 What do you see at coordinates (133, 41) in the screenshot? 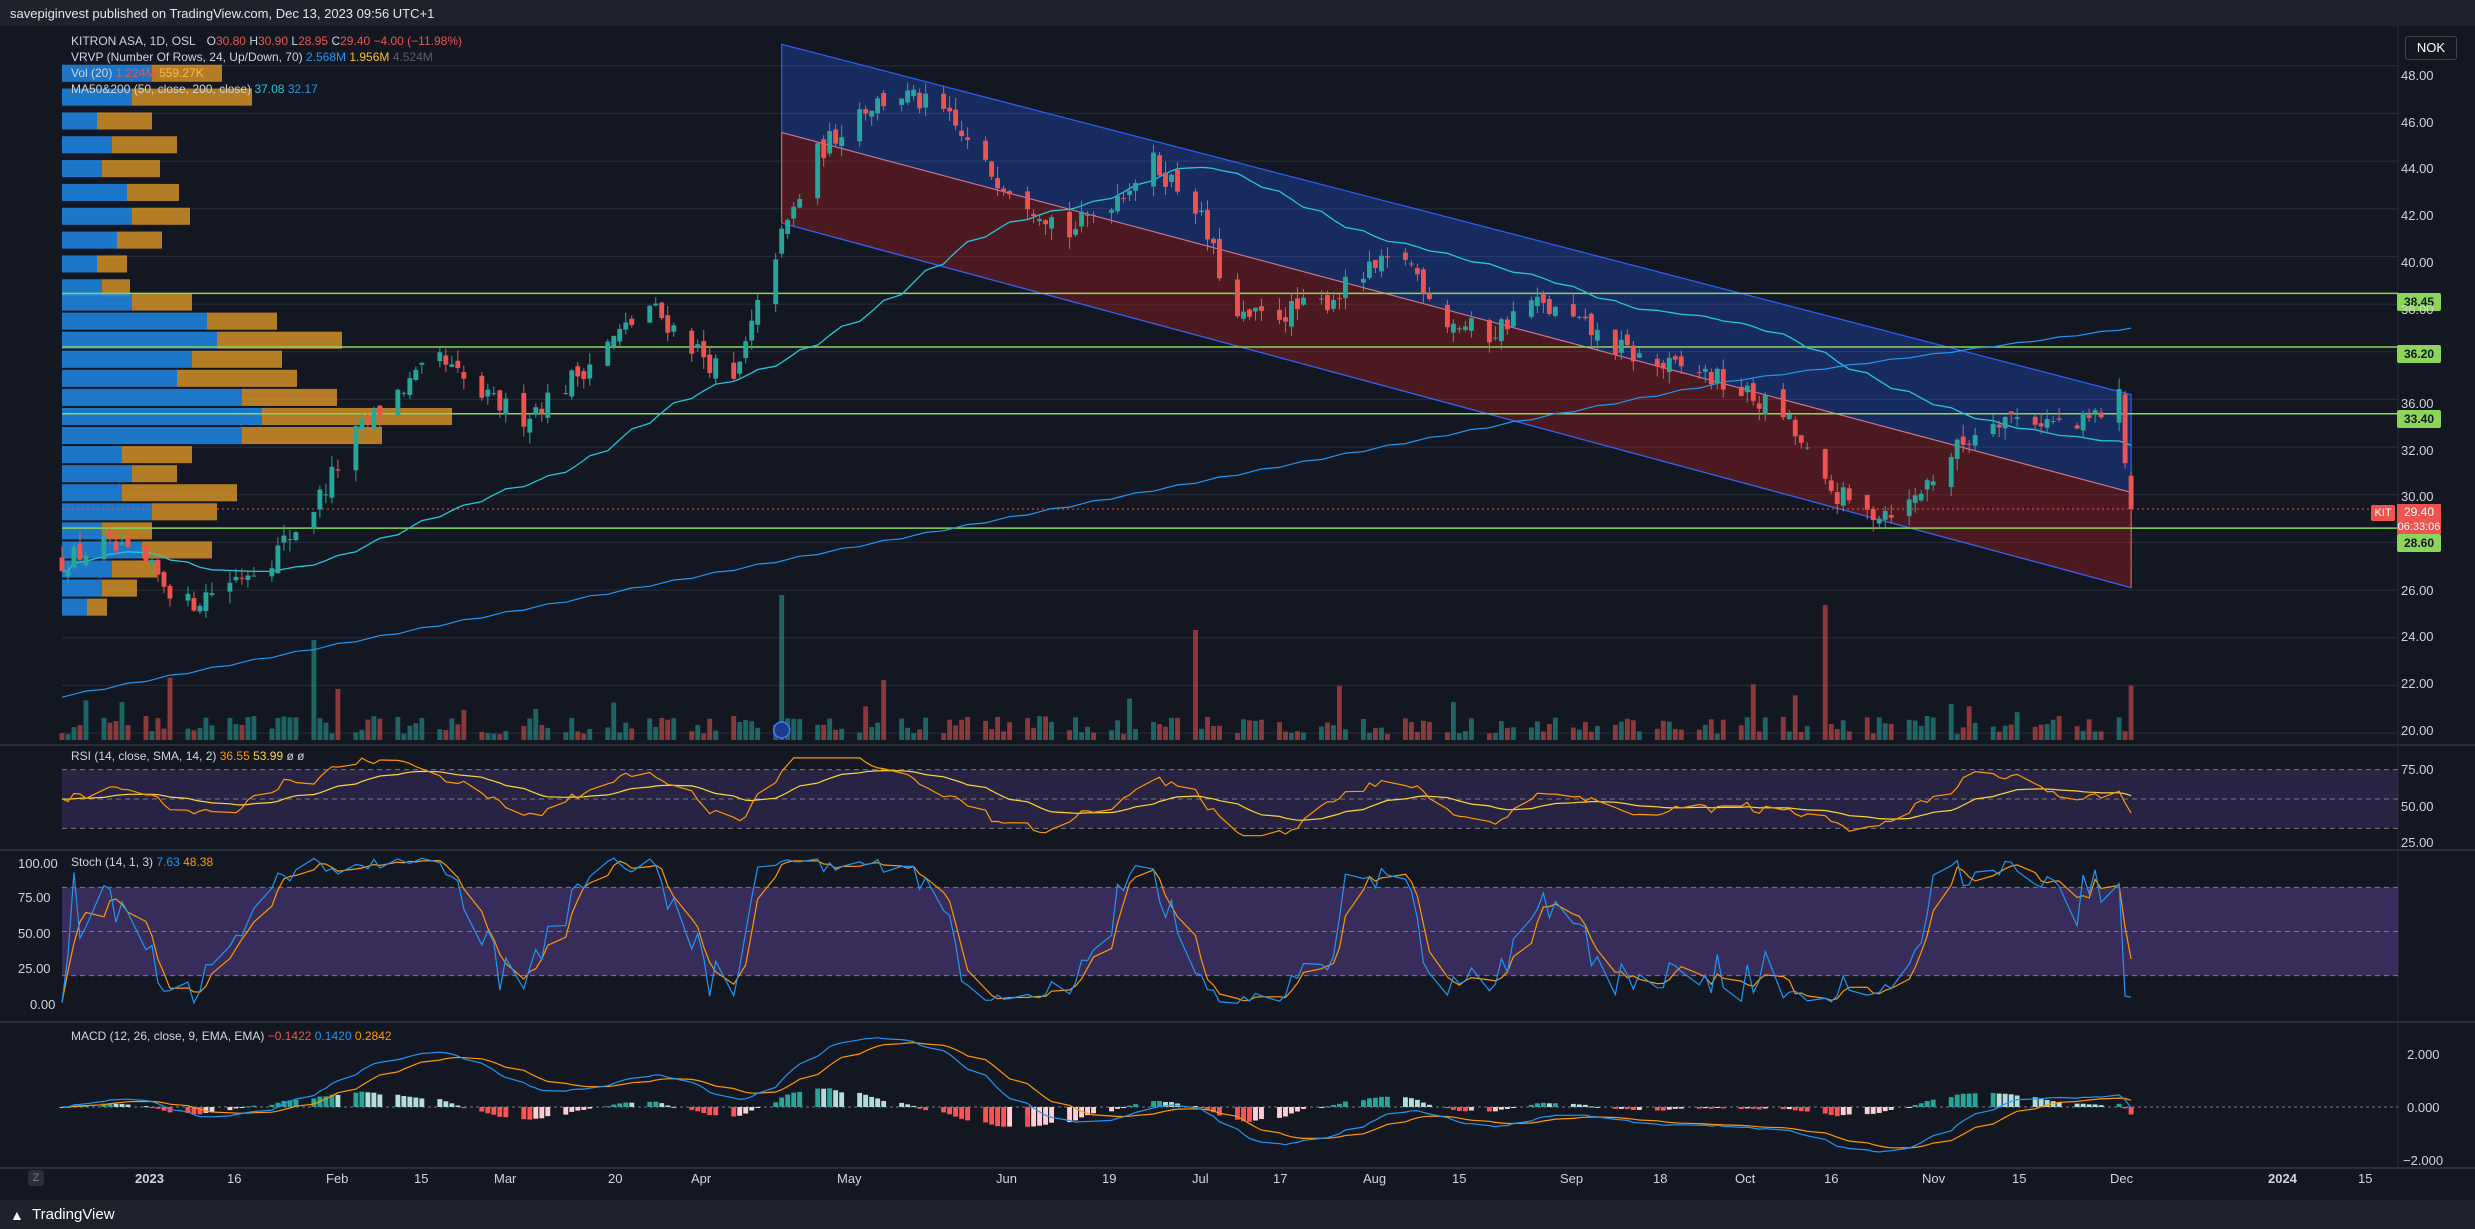
I see `symbol-name: KITRON ASA, 1D, OSL` at bounding box center [133, 41].